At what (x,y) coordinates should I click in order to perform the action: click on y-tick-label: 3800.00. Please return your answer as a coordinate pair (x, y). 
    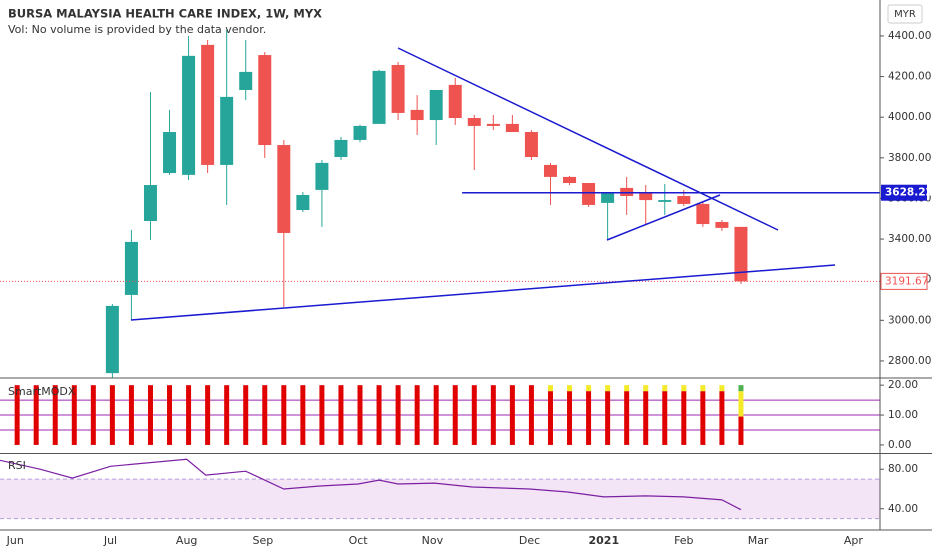
    Looking at the image, I should click on (909, 158).